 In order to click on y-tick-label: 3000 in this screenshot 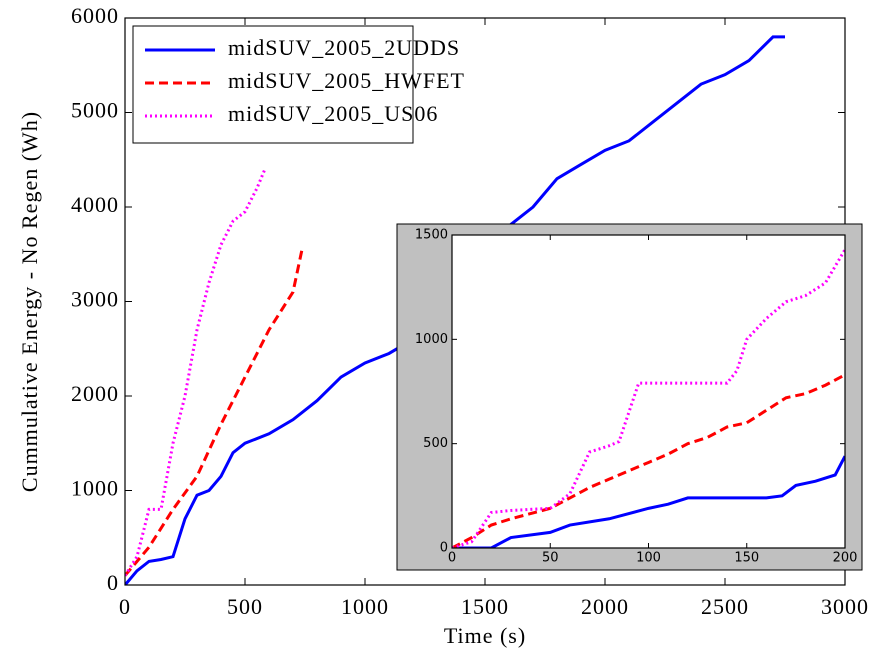, I will do `click(95, 299)`.